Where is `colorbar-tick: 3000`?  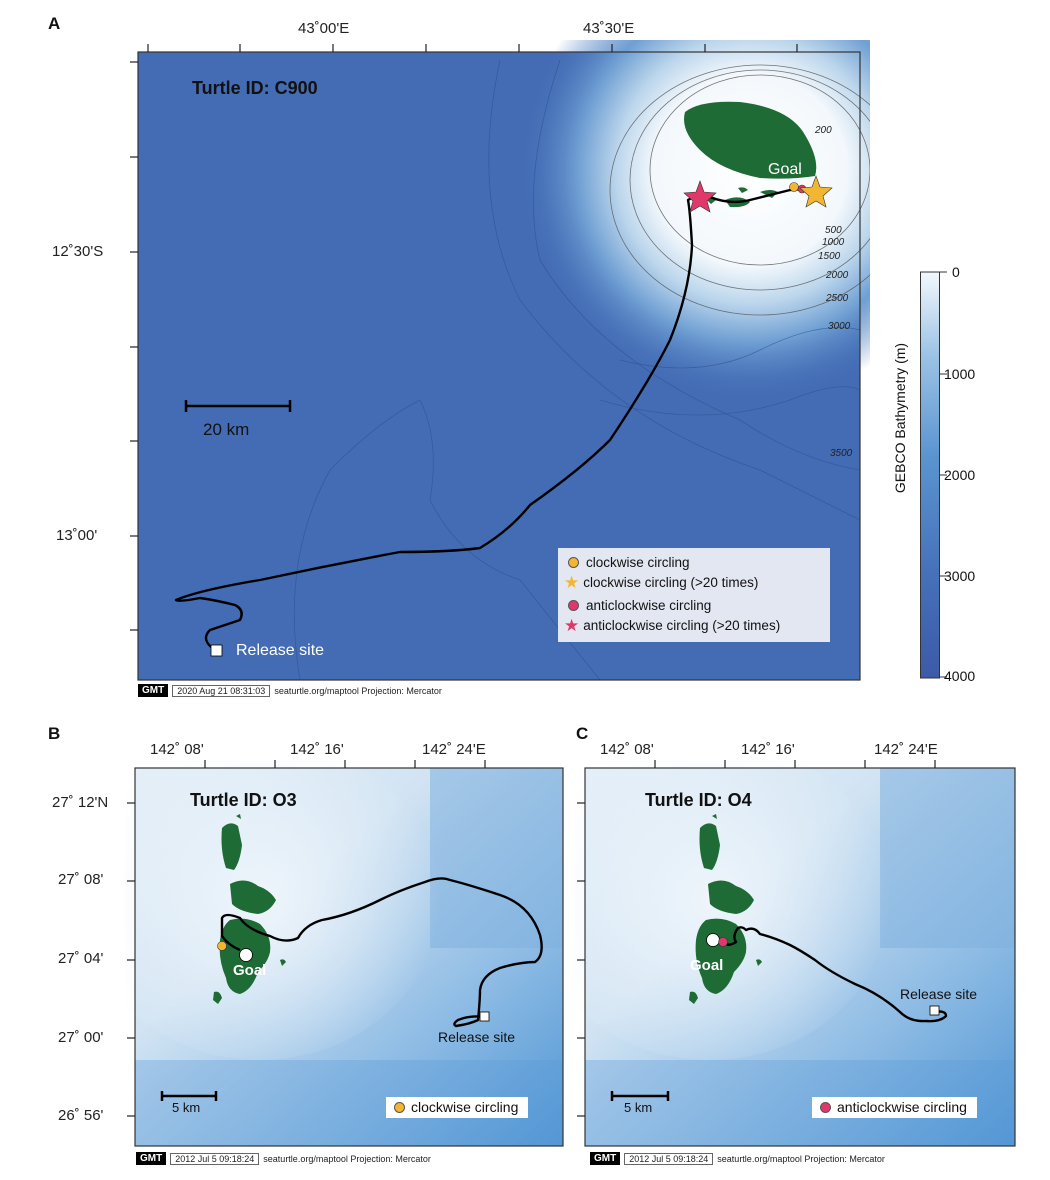 colorbar-tick: 3000 is located at coordinates (960, 576).